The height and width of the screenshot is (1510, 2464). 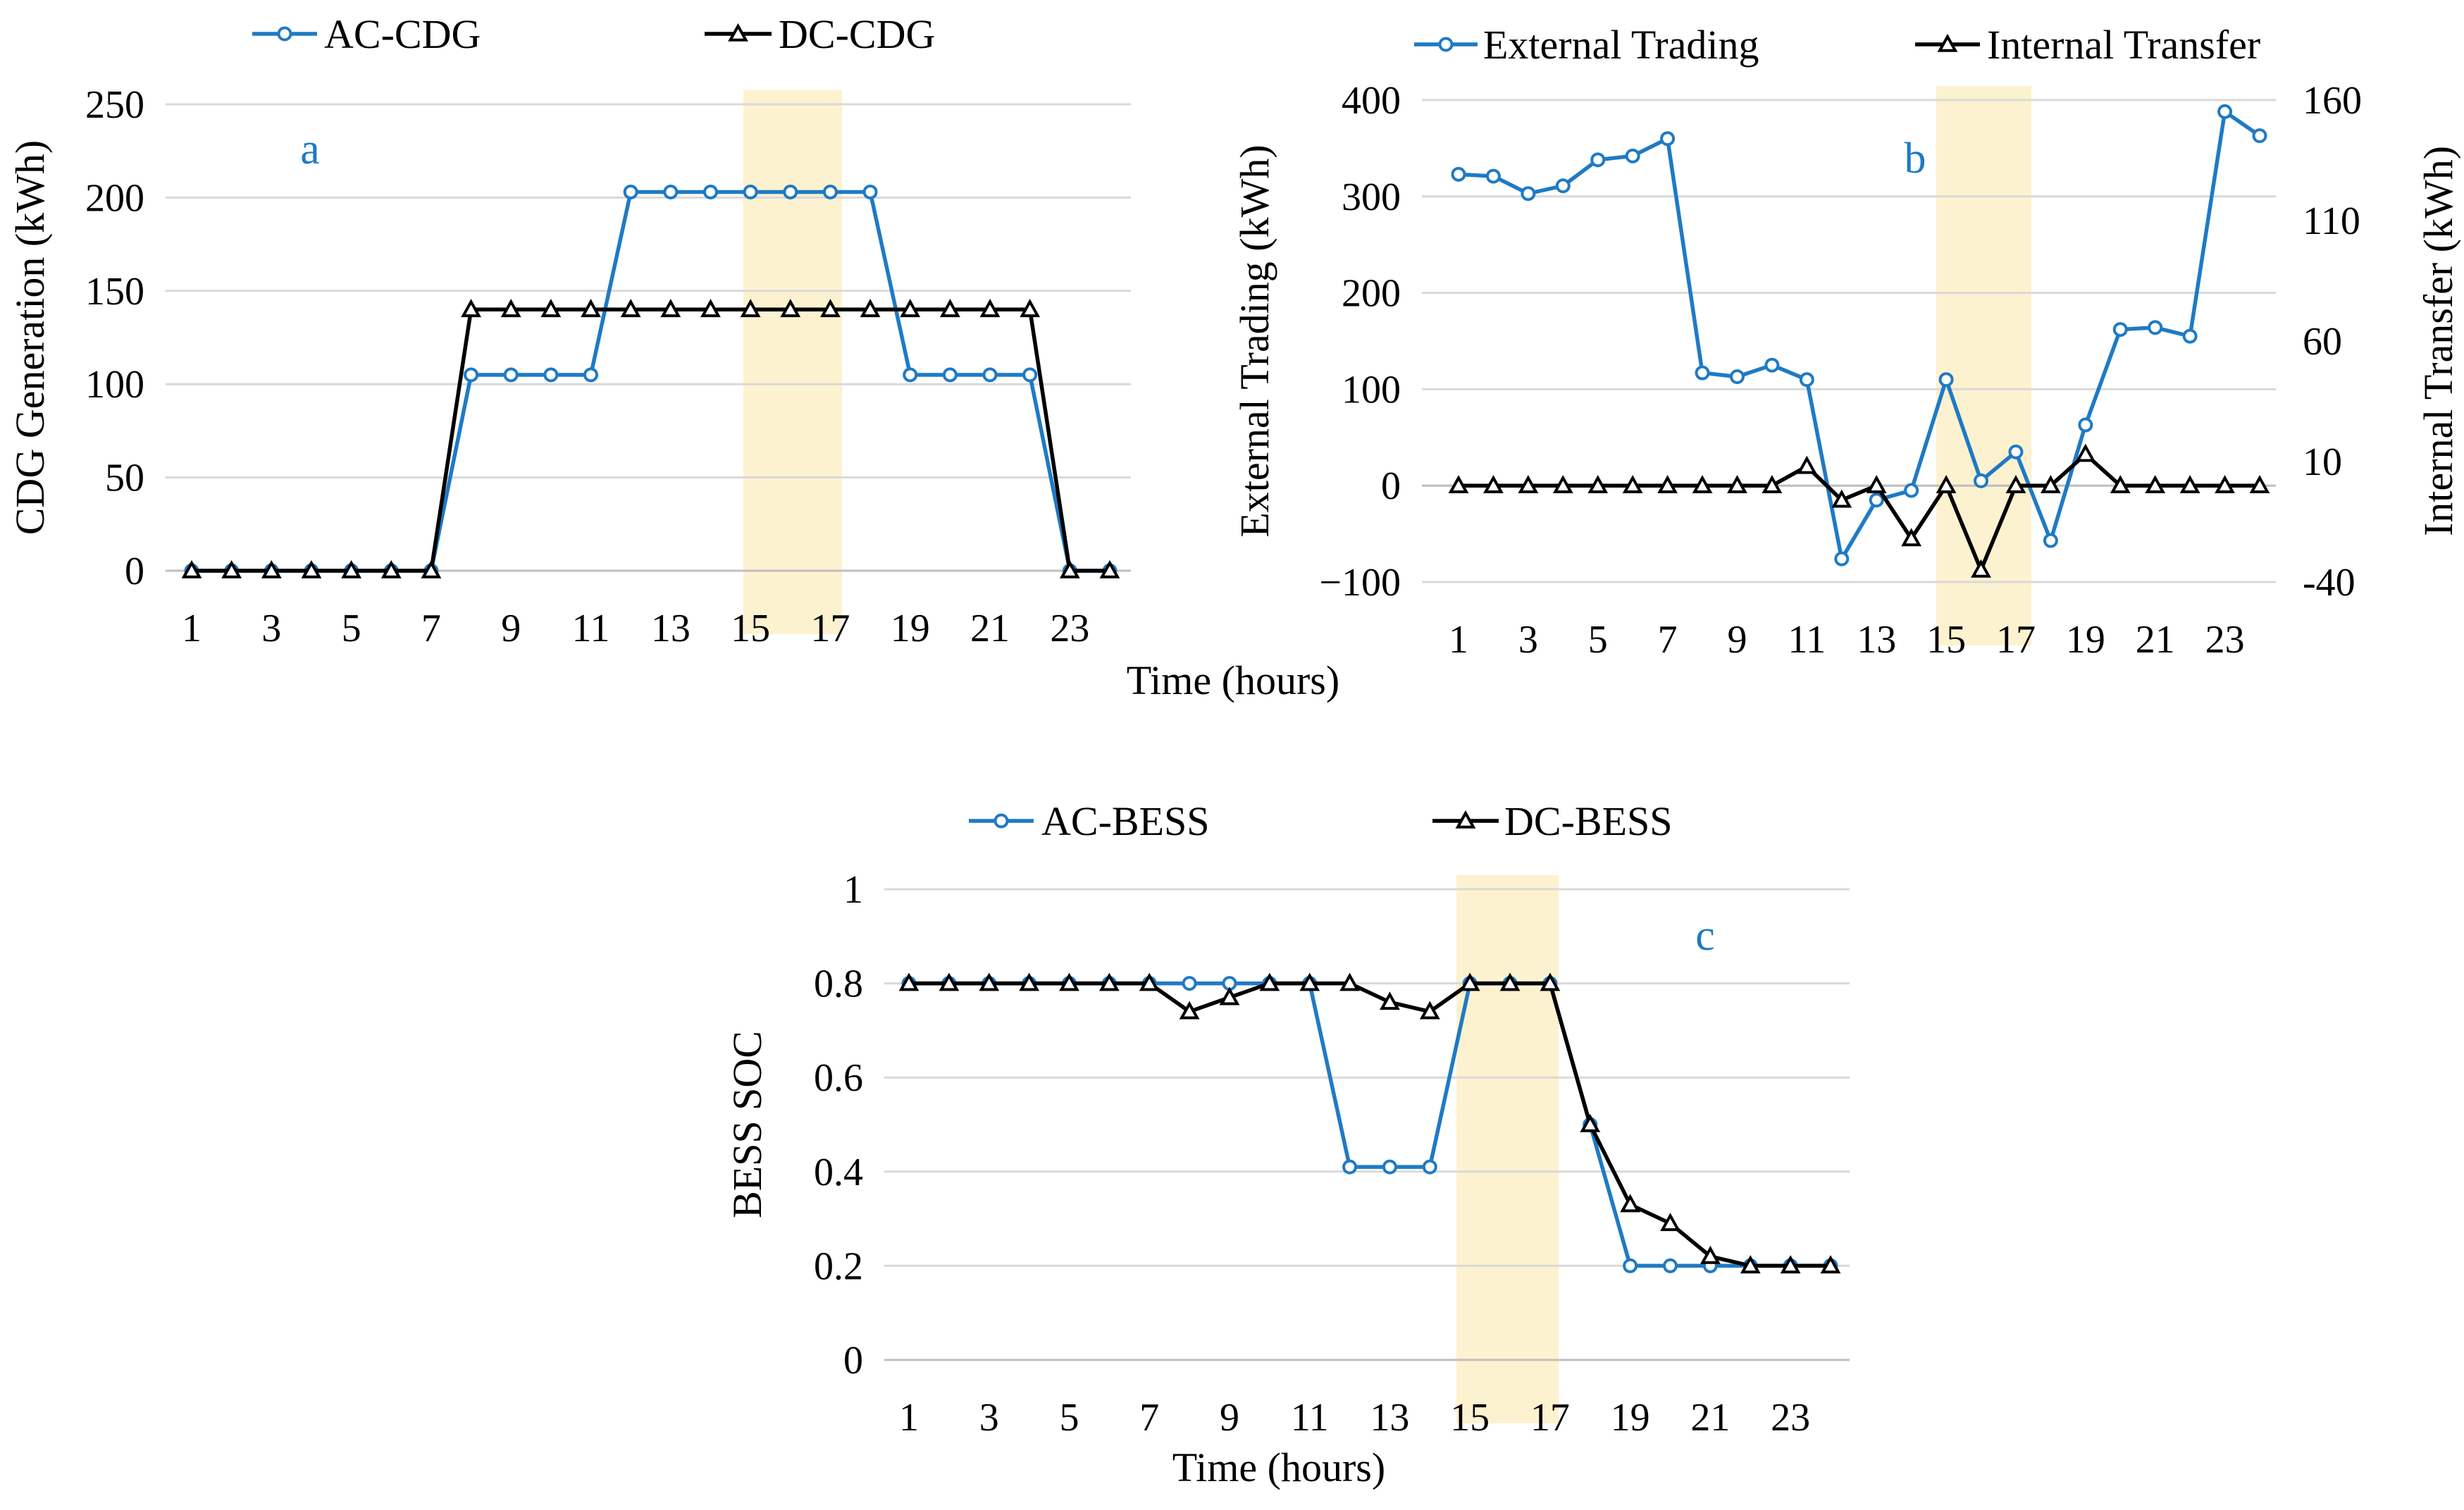 I want to click on panel-letter: c, so click(x=1705, y=936).